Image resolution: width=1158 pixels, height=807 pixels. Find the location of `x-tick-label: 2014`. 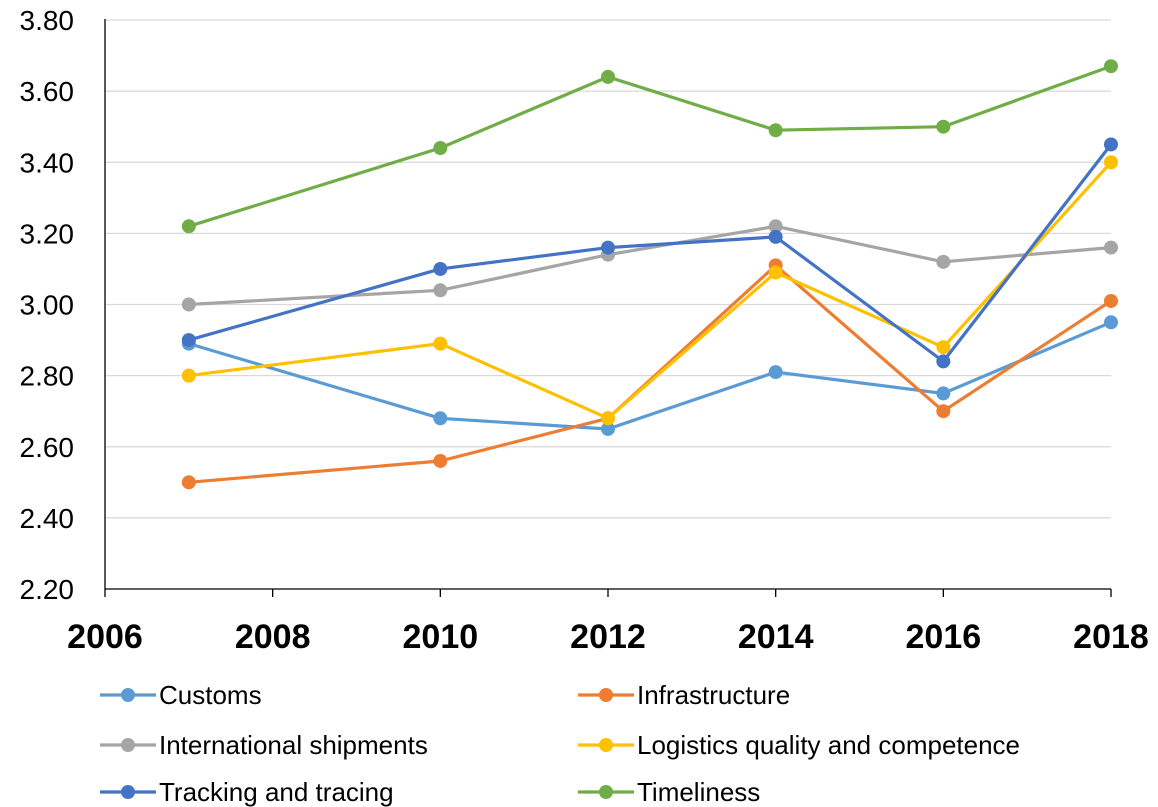

x-tick-label: 2014 is located at coordinates (776, 637).